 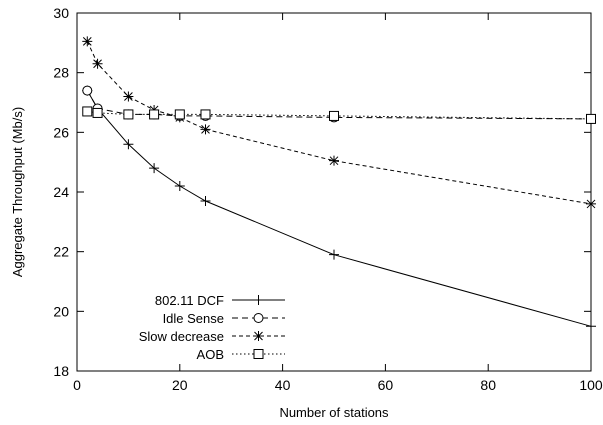 I want to click on y-tick-label: 30, so click(x=61, y=13).